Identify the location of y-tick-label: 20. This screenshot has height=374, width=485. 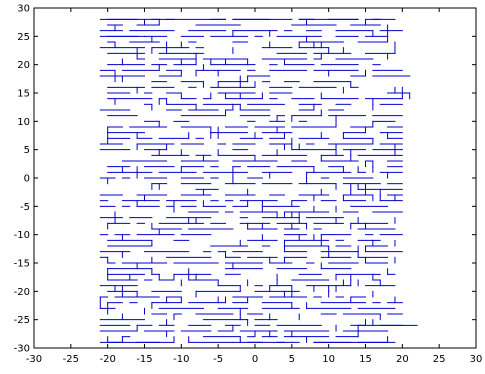
(23, 65).